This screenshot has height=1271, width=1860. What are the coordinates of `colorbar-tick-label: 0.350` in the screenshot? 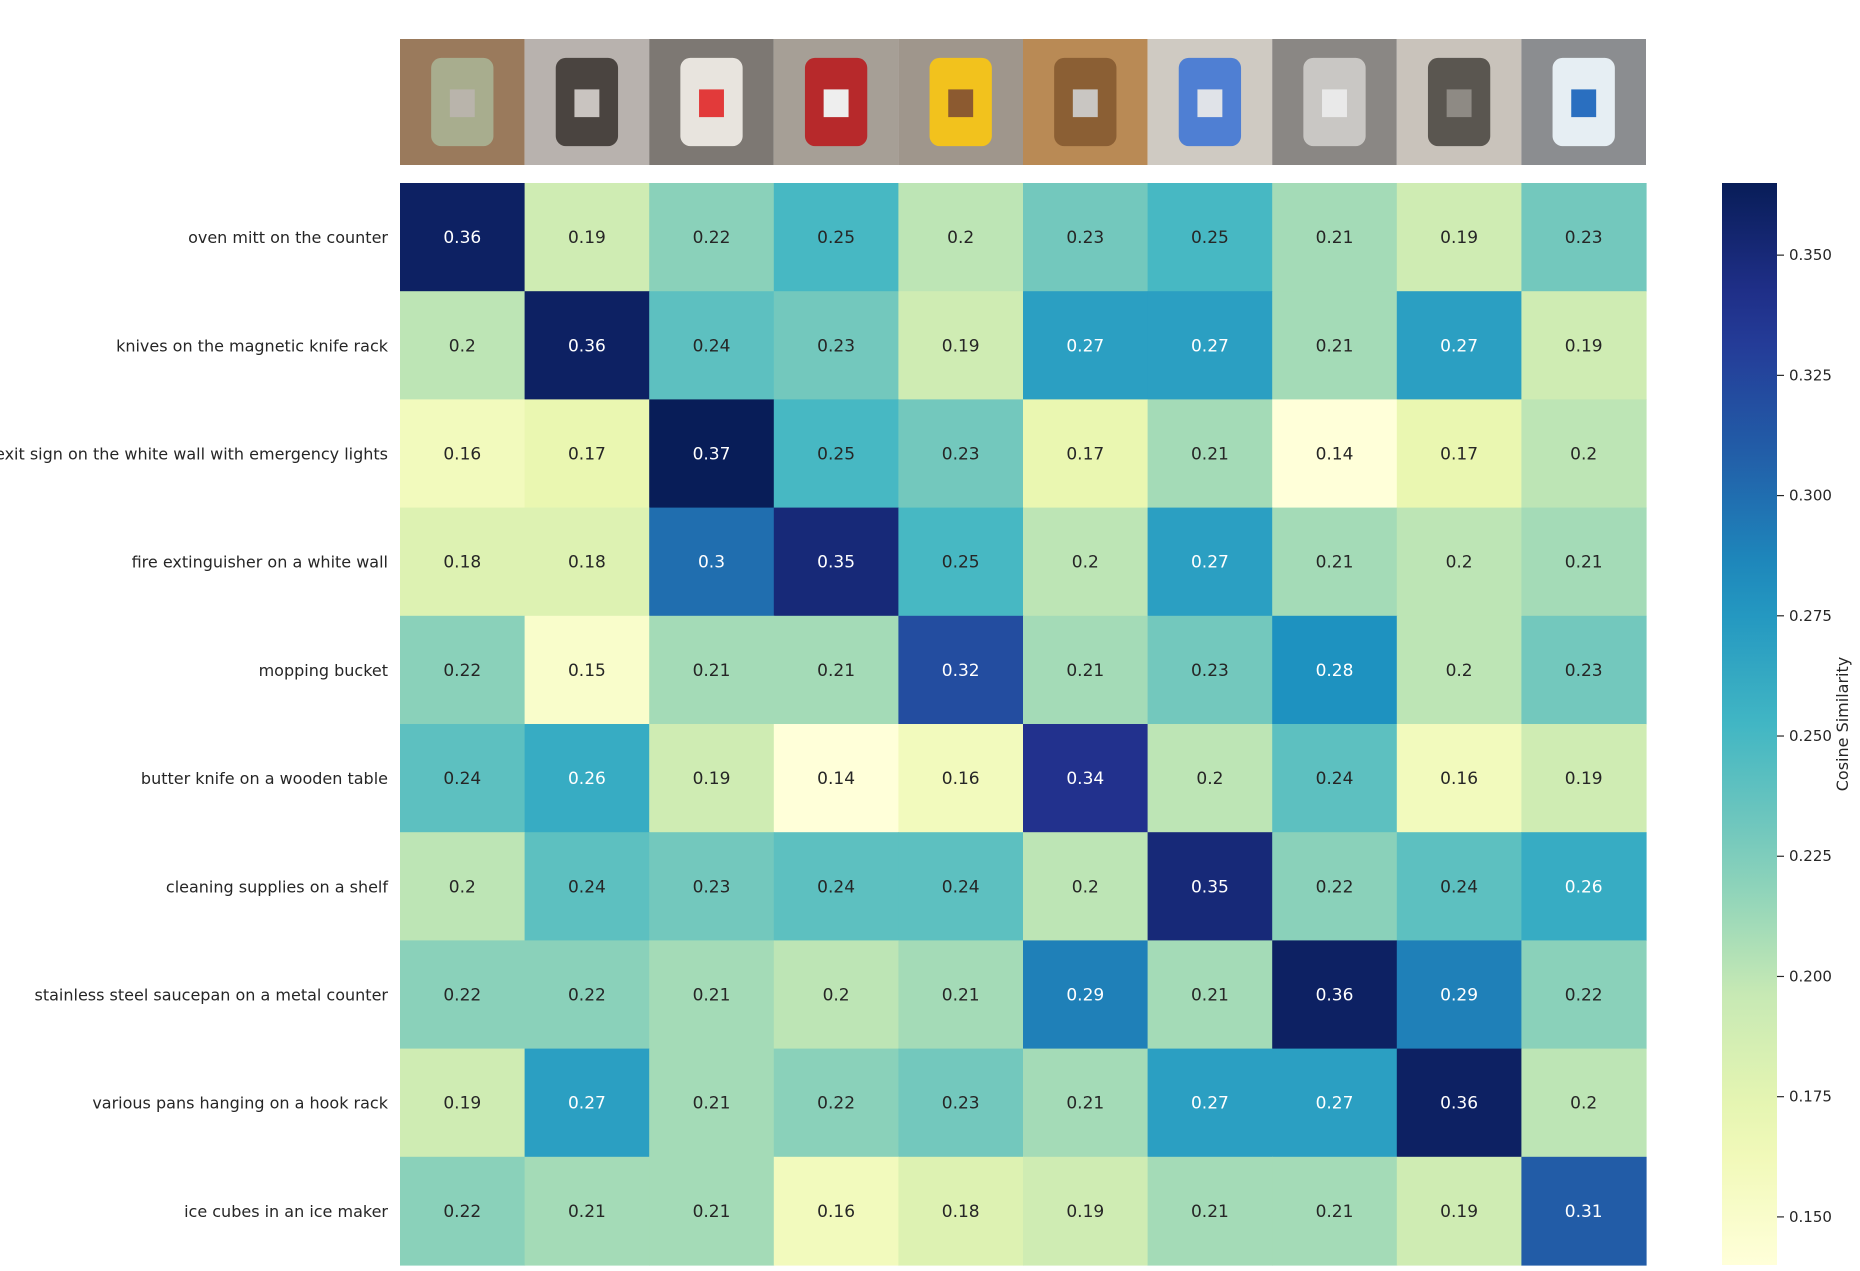 It's located at (1810, 255).